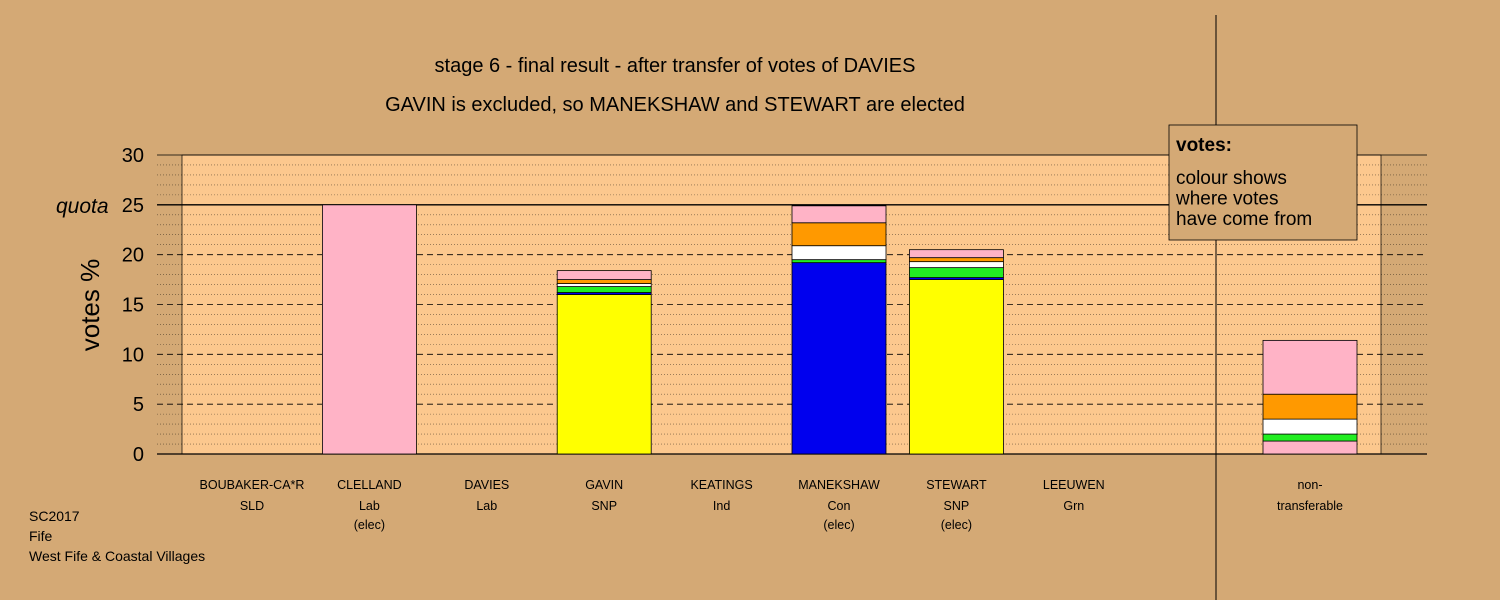 The height and width of the screenshot is (600, 1500). What do you see at coordinates (138, 405) in the screenshot?
I see `y-tick-label: 5` at bounding box center [138, 405].